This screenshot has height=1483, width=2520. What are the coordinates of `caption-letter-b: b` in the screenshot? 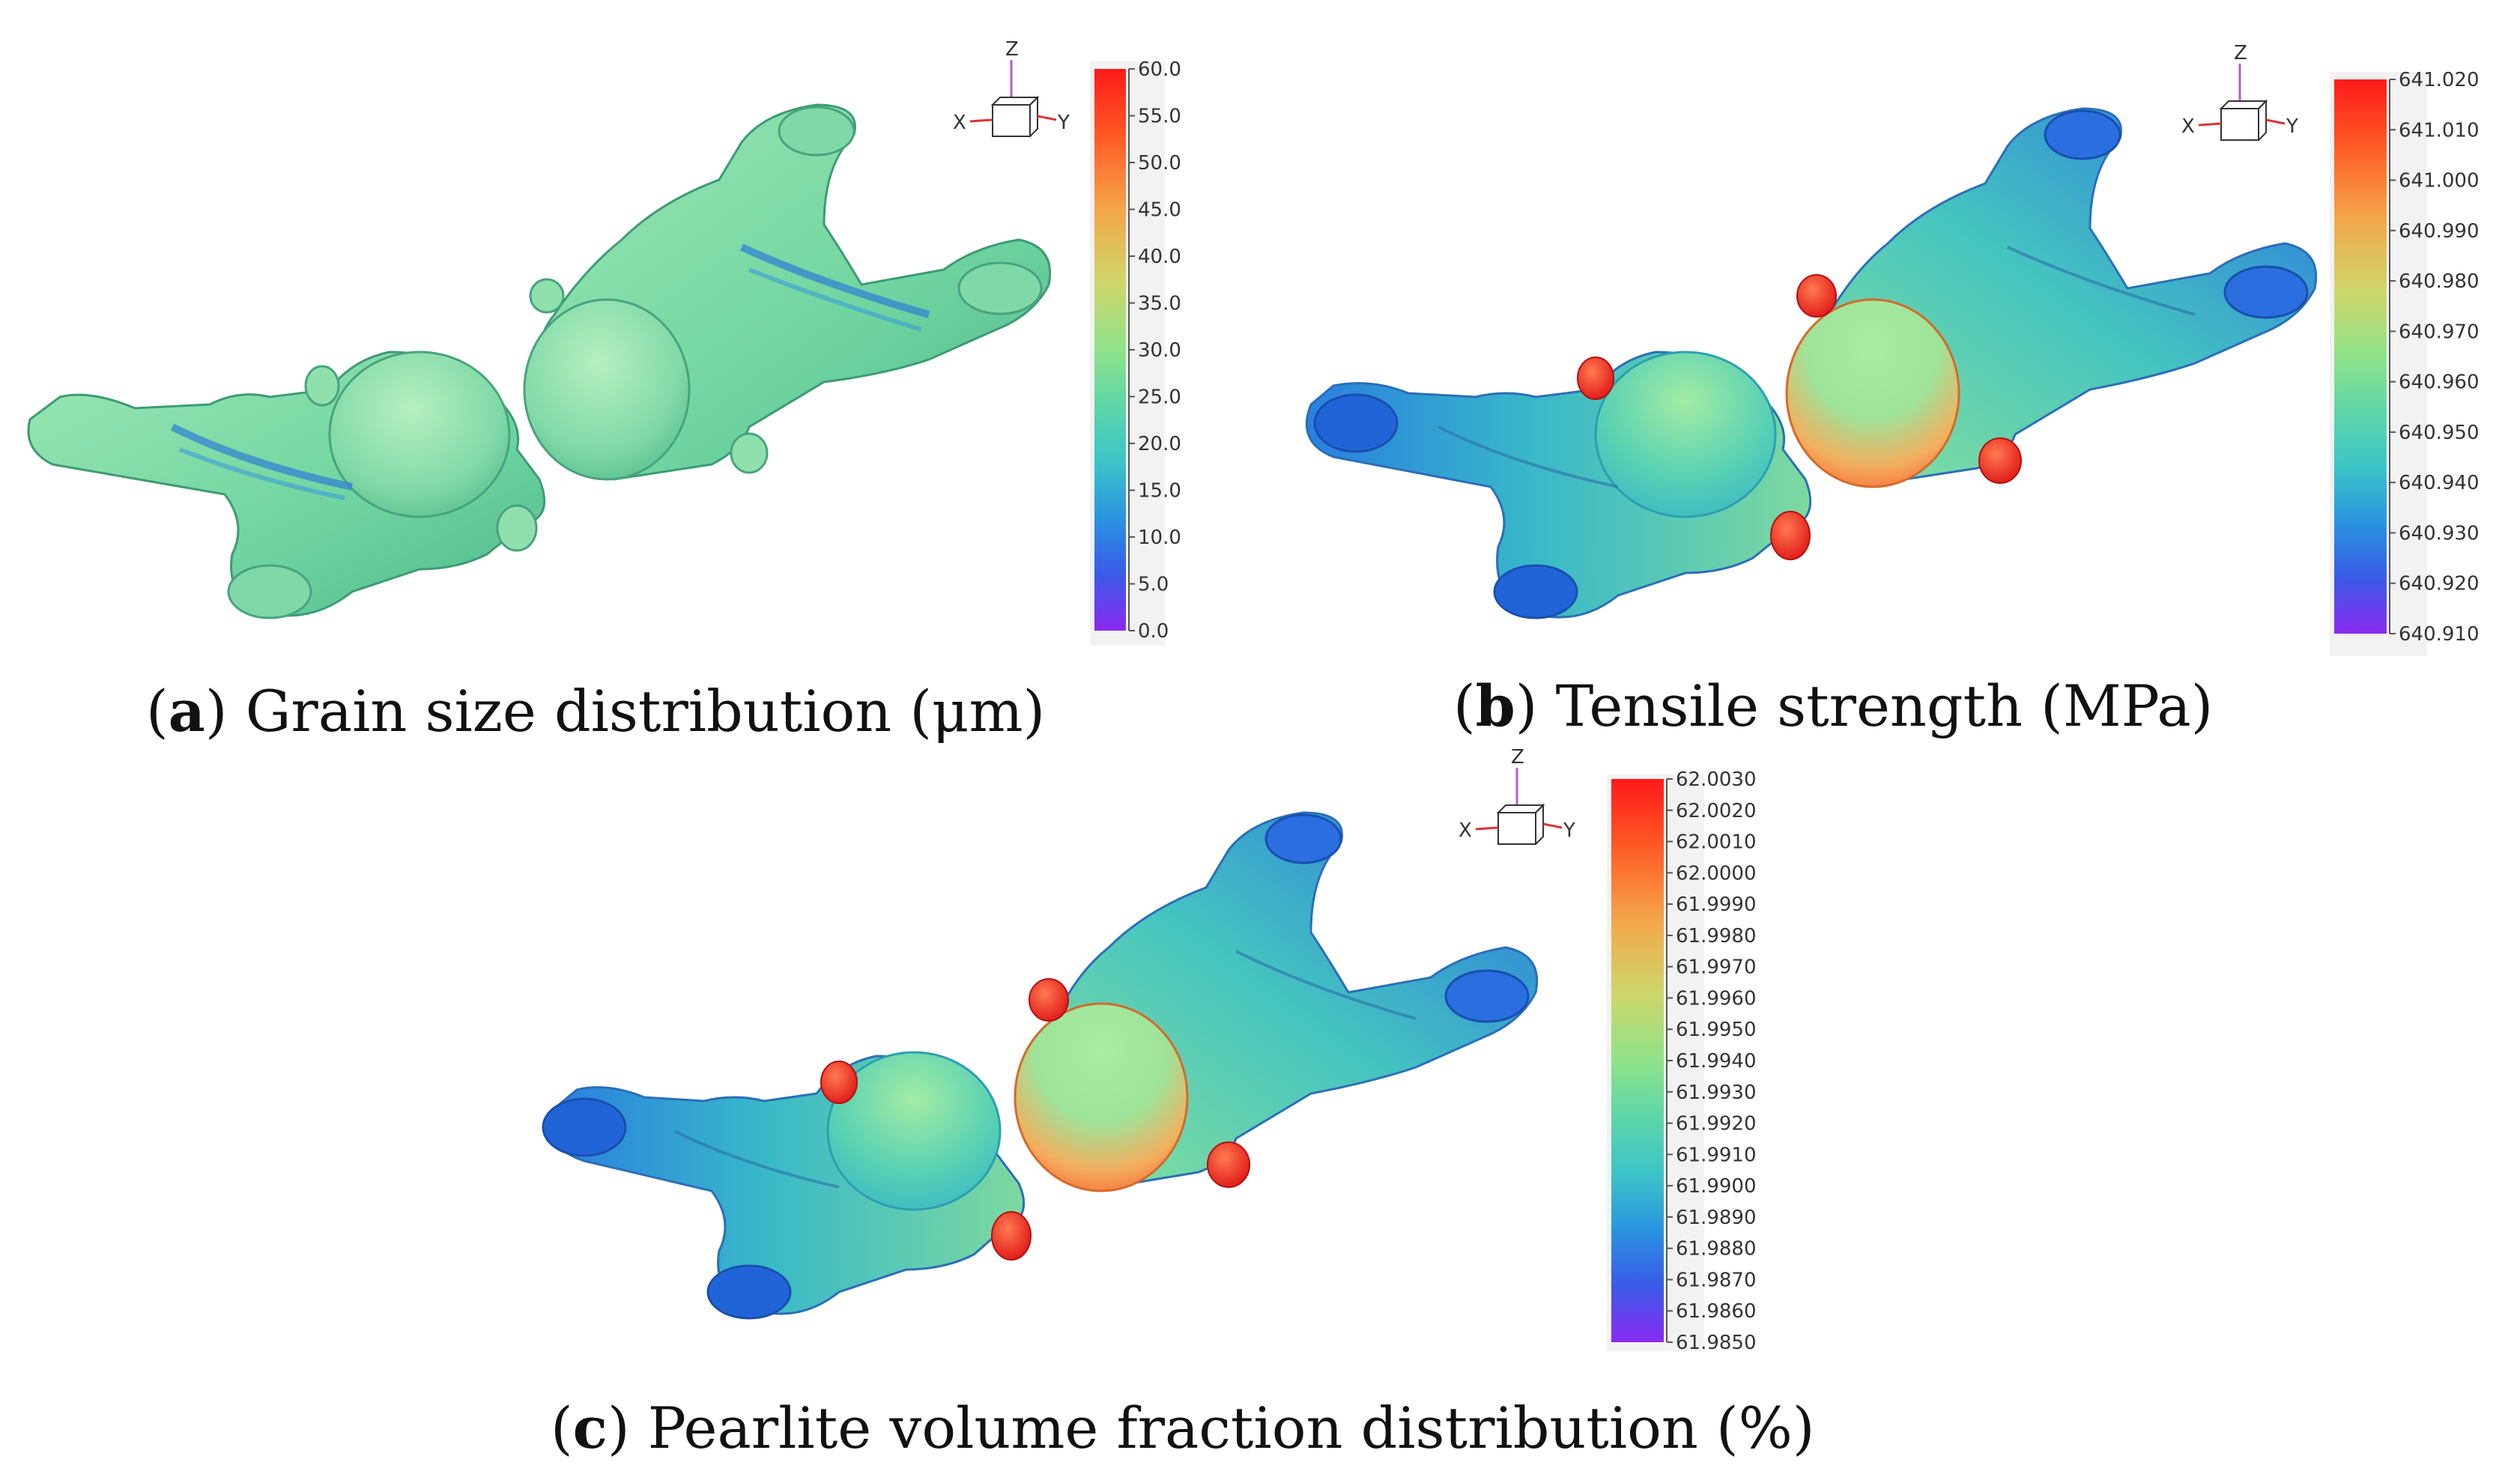 It's located at (1495, 706).